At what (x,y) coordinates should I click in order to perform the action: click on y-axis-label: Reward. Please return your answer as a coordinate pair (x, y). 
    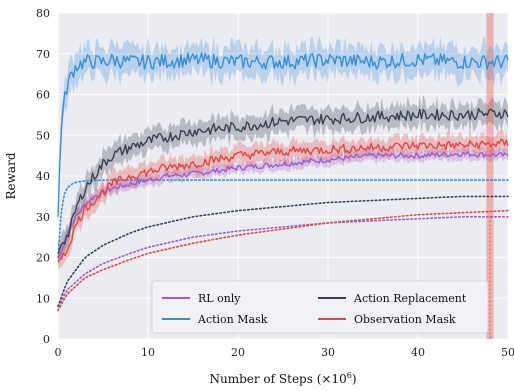
    Looking at the image, I should click on (11, 175).